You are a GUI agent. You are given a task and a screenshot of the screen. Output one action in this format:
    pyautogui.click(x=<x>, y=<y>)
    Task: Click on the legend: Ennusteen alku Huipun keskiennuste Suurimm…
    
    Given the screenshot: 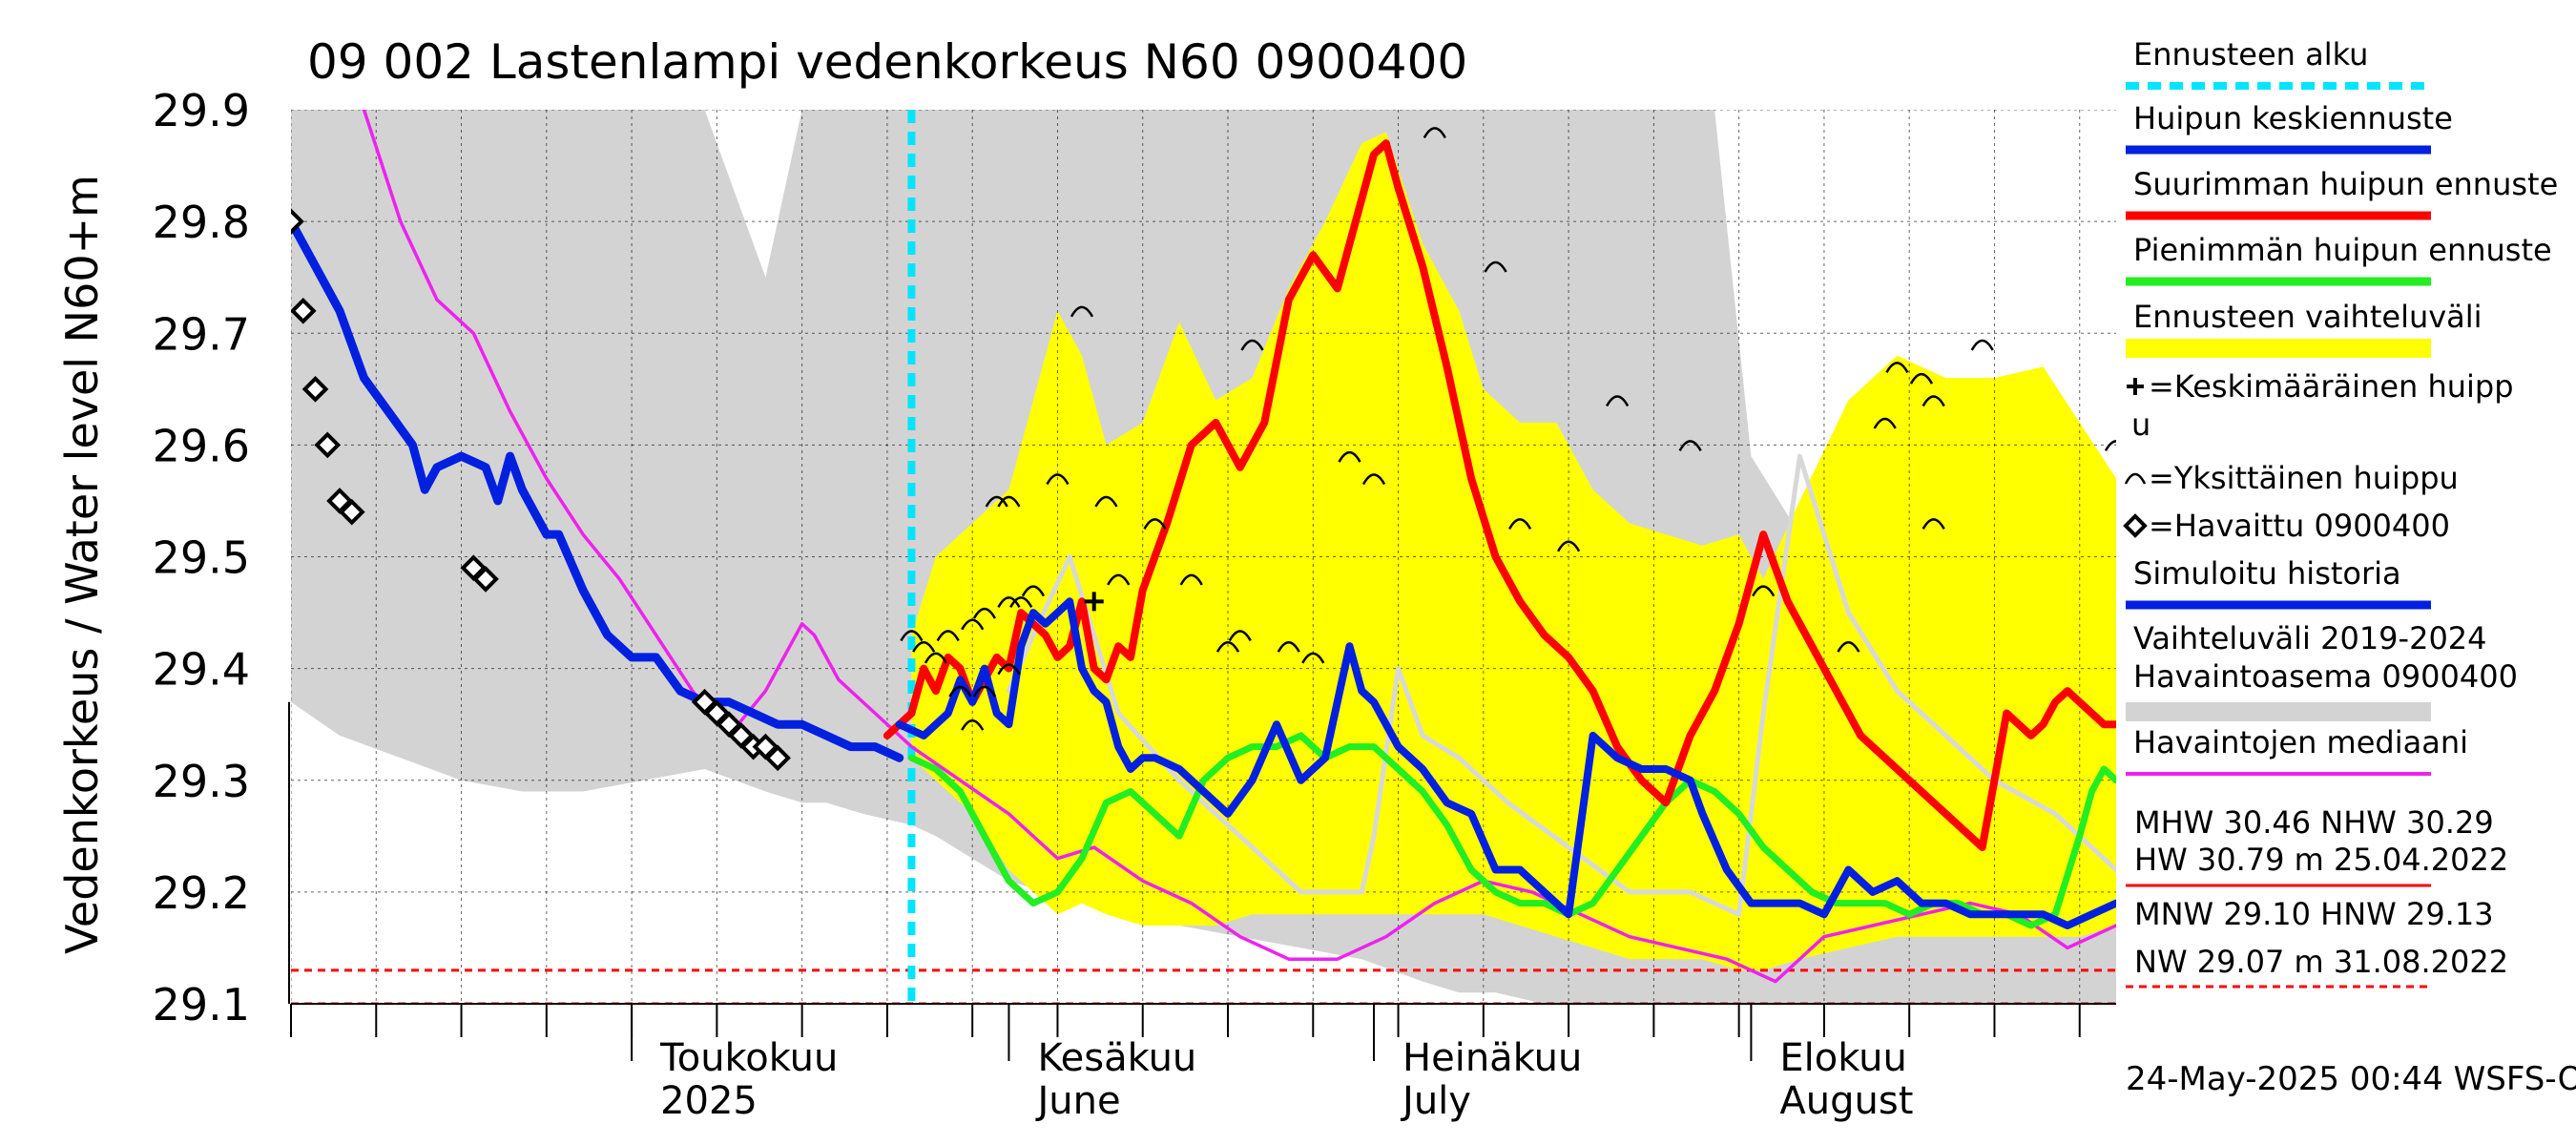 What is the action you would take?
    pyautogui.click(x=2340, y=512)
    